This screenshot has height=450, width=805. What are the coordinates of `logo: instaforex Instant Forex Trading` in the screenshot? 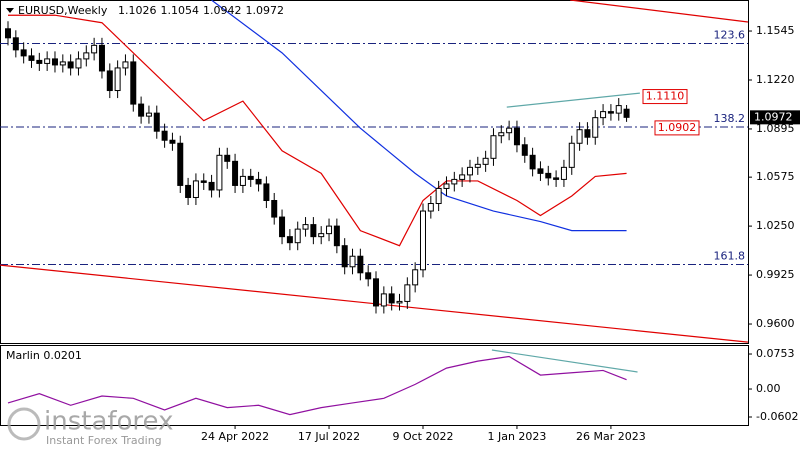 It's located at (90, 427).